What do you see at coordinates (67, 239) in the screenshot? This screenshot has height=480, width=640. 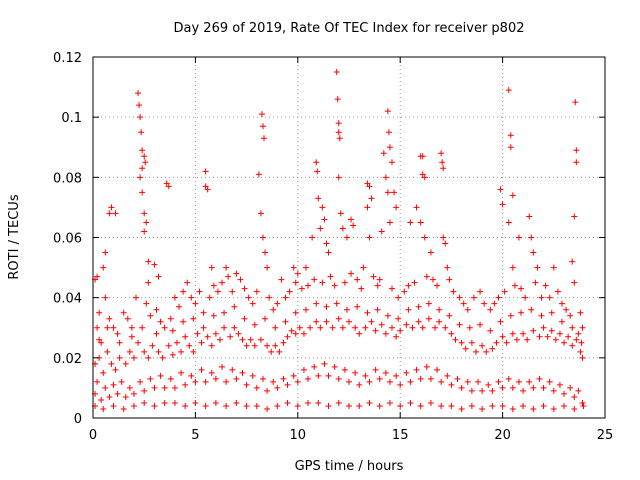 I see `y-tick-label: 0.06` at bounding box center [67, 239].